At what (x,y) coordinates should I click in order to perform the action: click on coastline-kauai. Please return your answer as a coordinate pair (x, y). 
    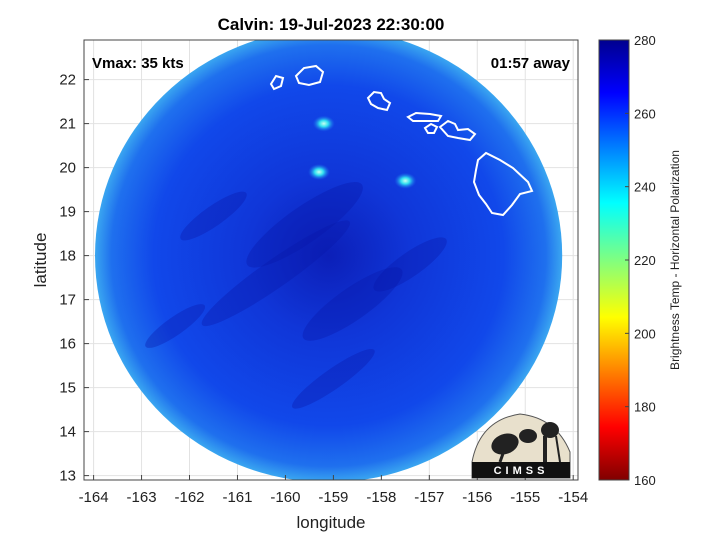
    Looking at the image, I should click on (309, 75).